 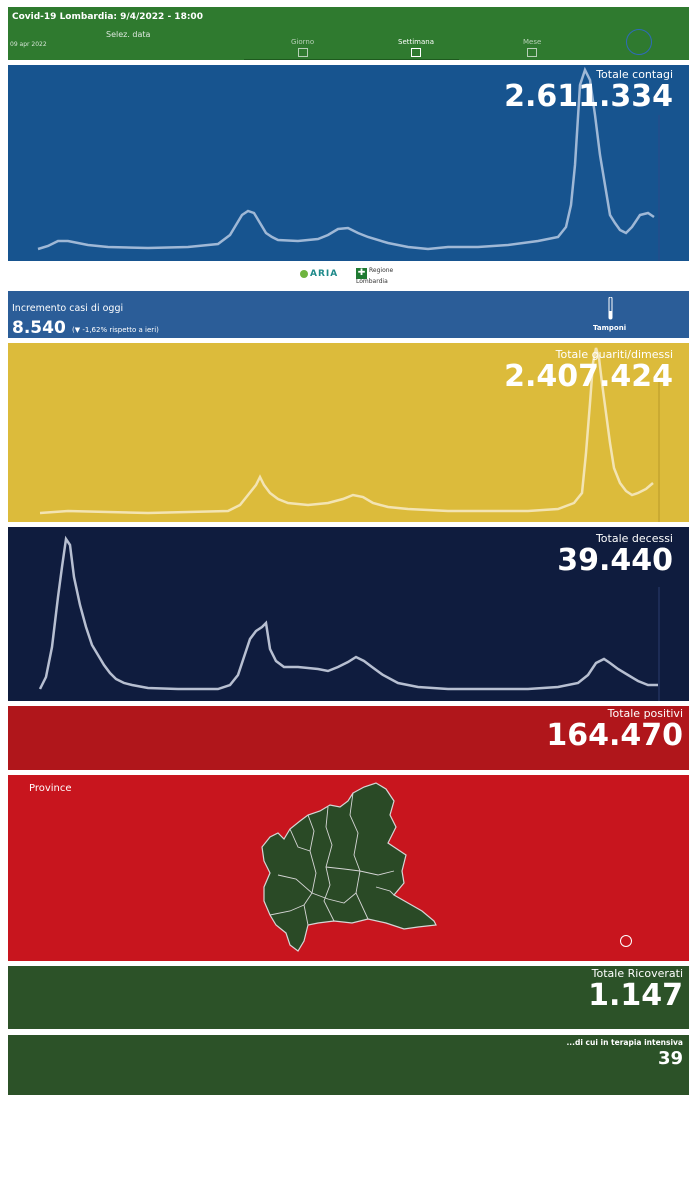 What do you see at coordinates (532, 52) in the screenshot?
I see `calendar-month-icon` at bounding box center [532, 52].